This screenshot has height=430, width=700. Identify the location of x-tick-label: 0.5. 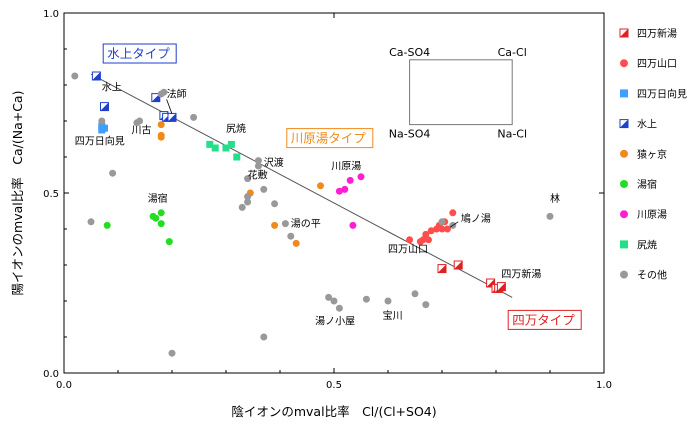
(334, 385).